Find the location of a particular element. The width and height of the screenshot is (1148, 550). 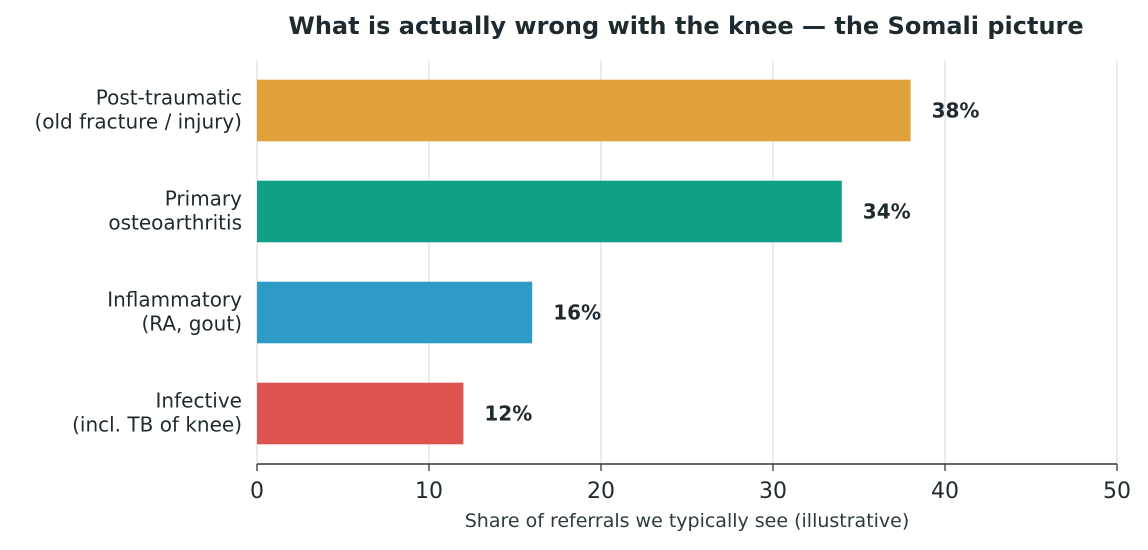

x-axis: 0 10 20 30 40 50 is located at coordinates (690, 483).